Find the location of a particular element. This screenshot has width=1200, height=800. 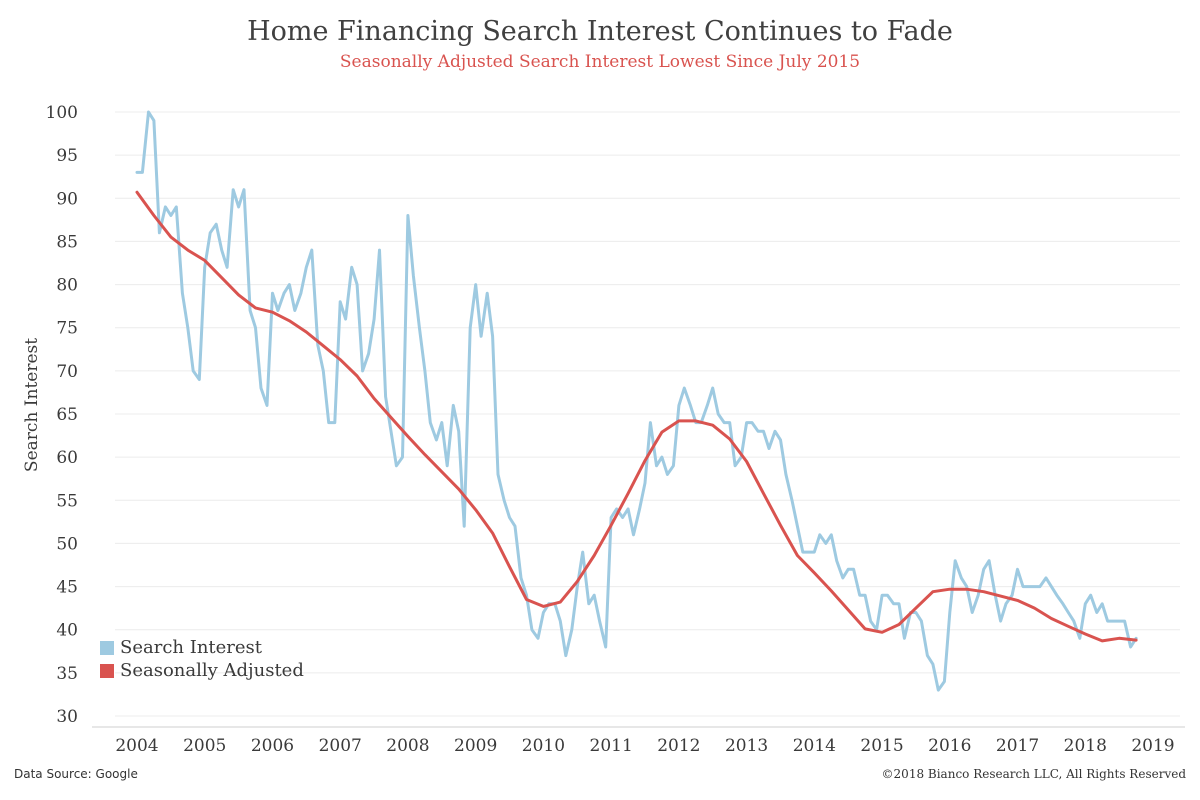

legend-swatch-seasonally-adjusted is located at coordinates (107, 670).